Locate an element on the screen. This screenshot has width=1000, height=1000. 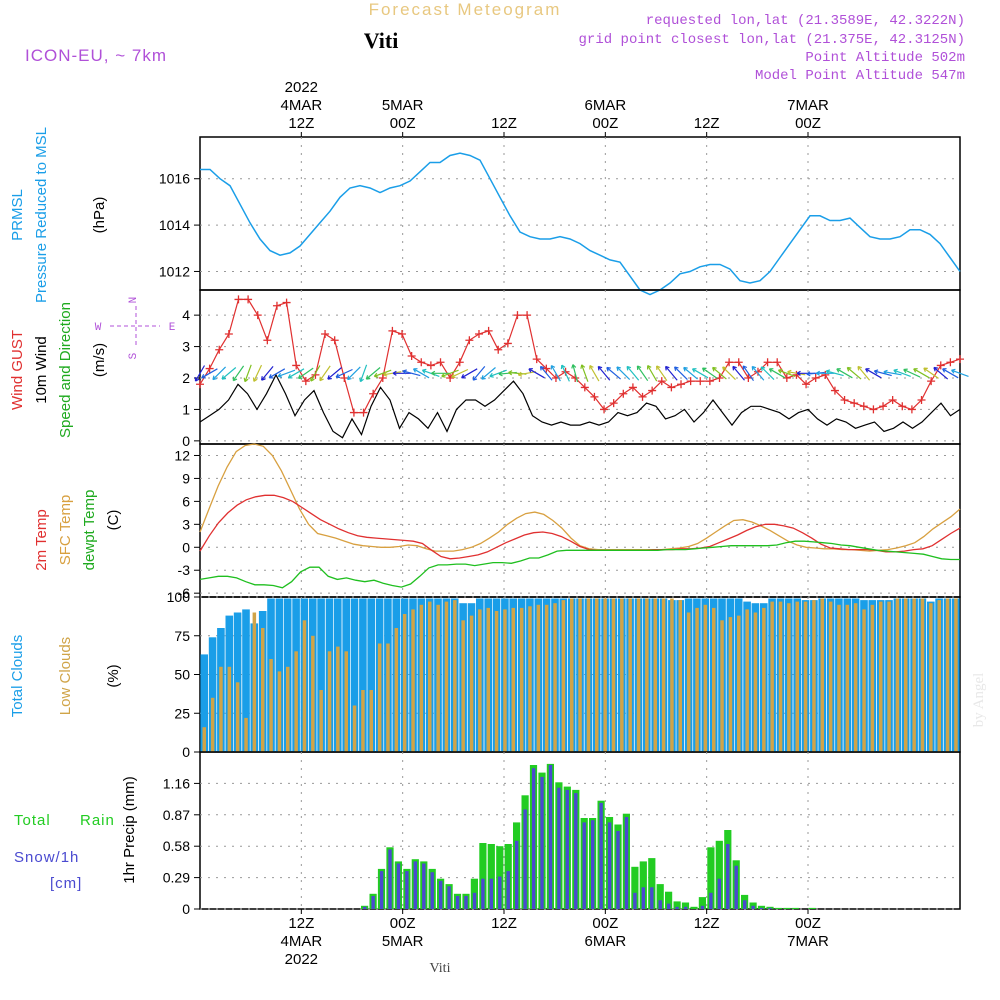
temperature-ytick-label: 6 is located at coordinates (186, 501).